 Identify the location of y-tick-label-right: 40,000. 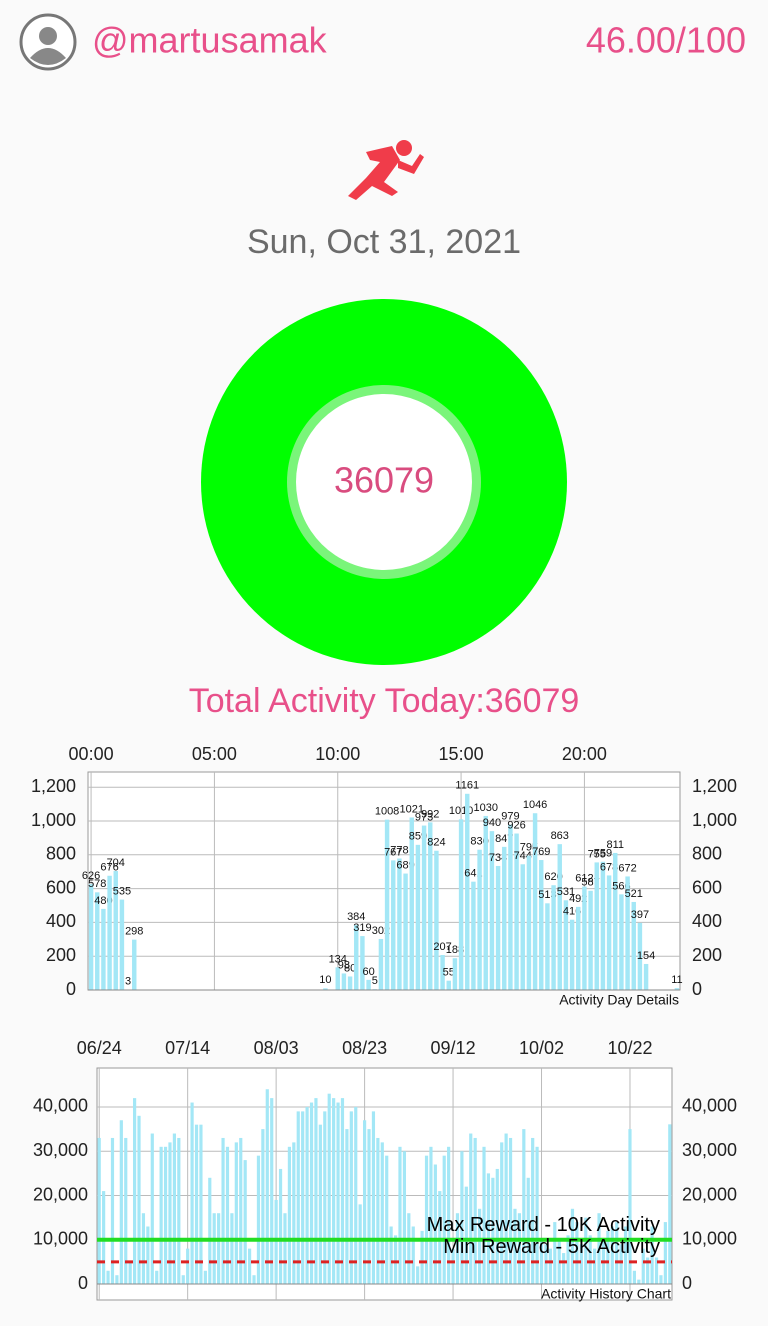
(709, 1106).